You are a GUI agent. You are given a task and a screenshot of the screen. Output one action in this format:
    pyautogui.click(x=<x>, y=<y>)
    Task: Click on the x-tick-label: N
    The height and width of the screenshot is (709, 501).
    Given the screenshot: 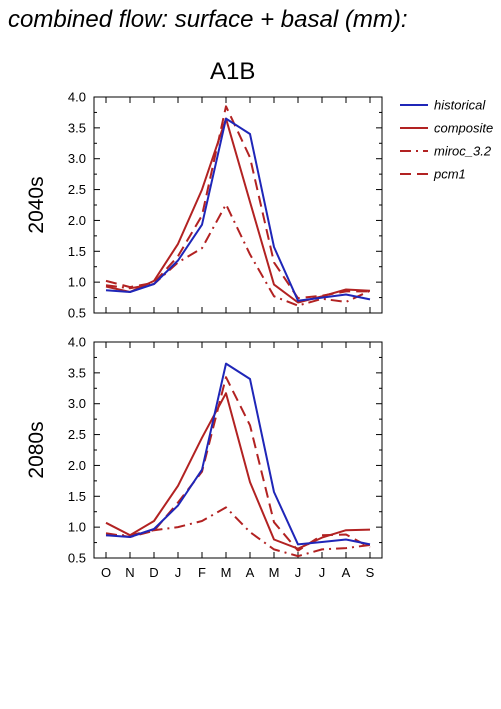 What is the action you would take?
    pyautogui.click(x=129, y=572)
    